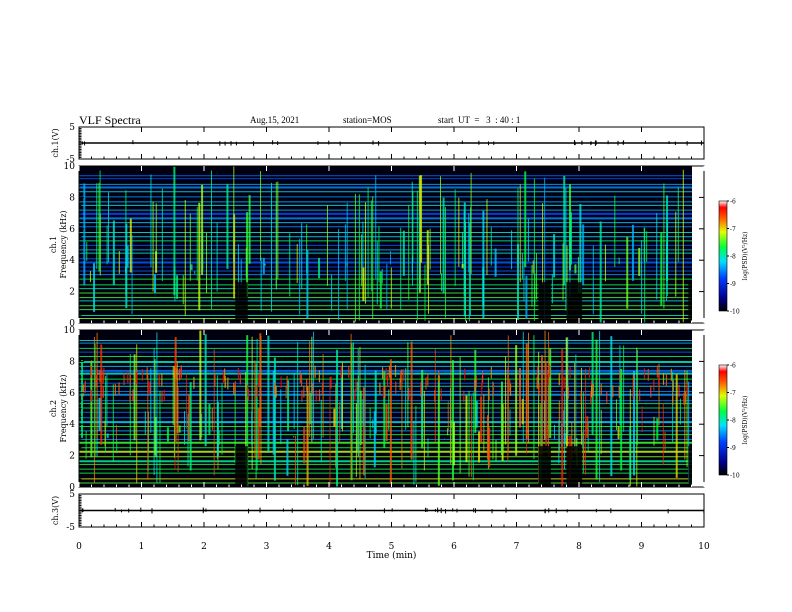 The height and width of the screenshot is (612, 792). I want to click on ch2-spectrogram-colorbar: -6 -7 -8 -9 -10 log(PSD)(V²/Hz), so click(733, 421).